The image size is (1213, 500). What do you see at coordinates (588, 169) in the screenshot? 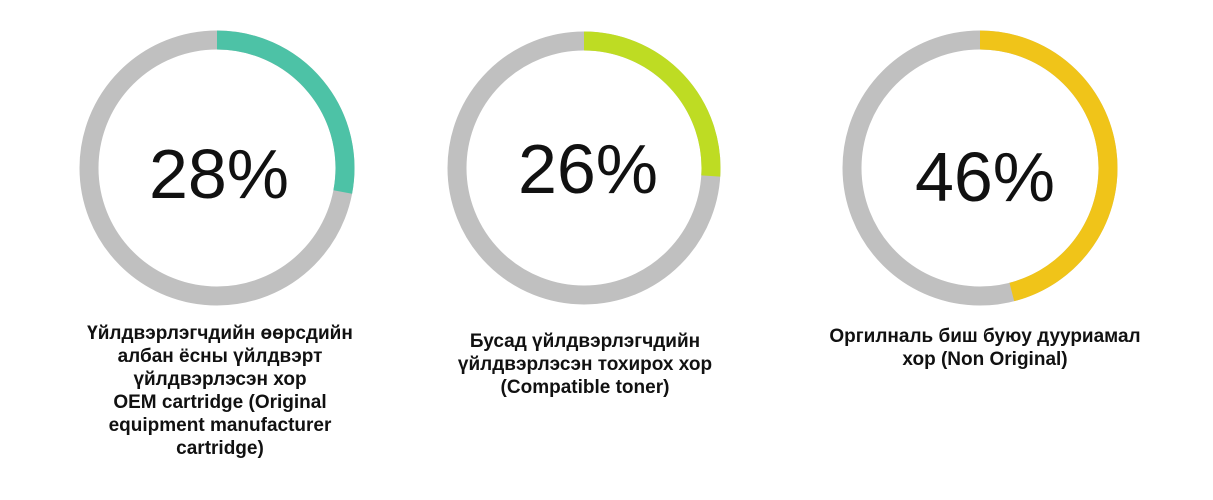
I see `donut-value-label-1: 26%` at bounding box center [588, 169].